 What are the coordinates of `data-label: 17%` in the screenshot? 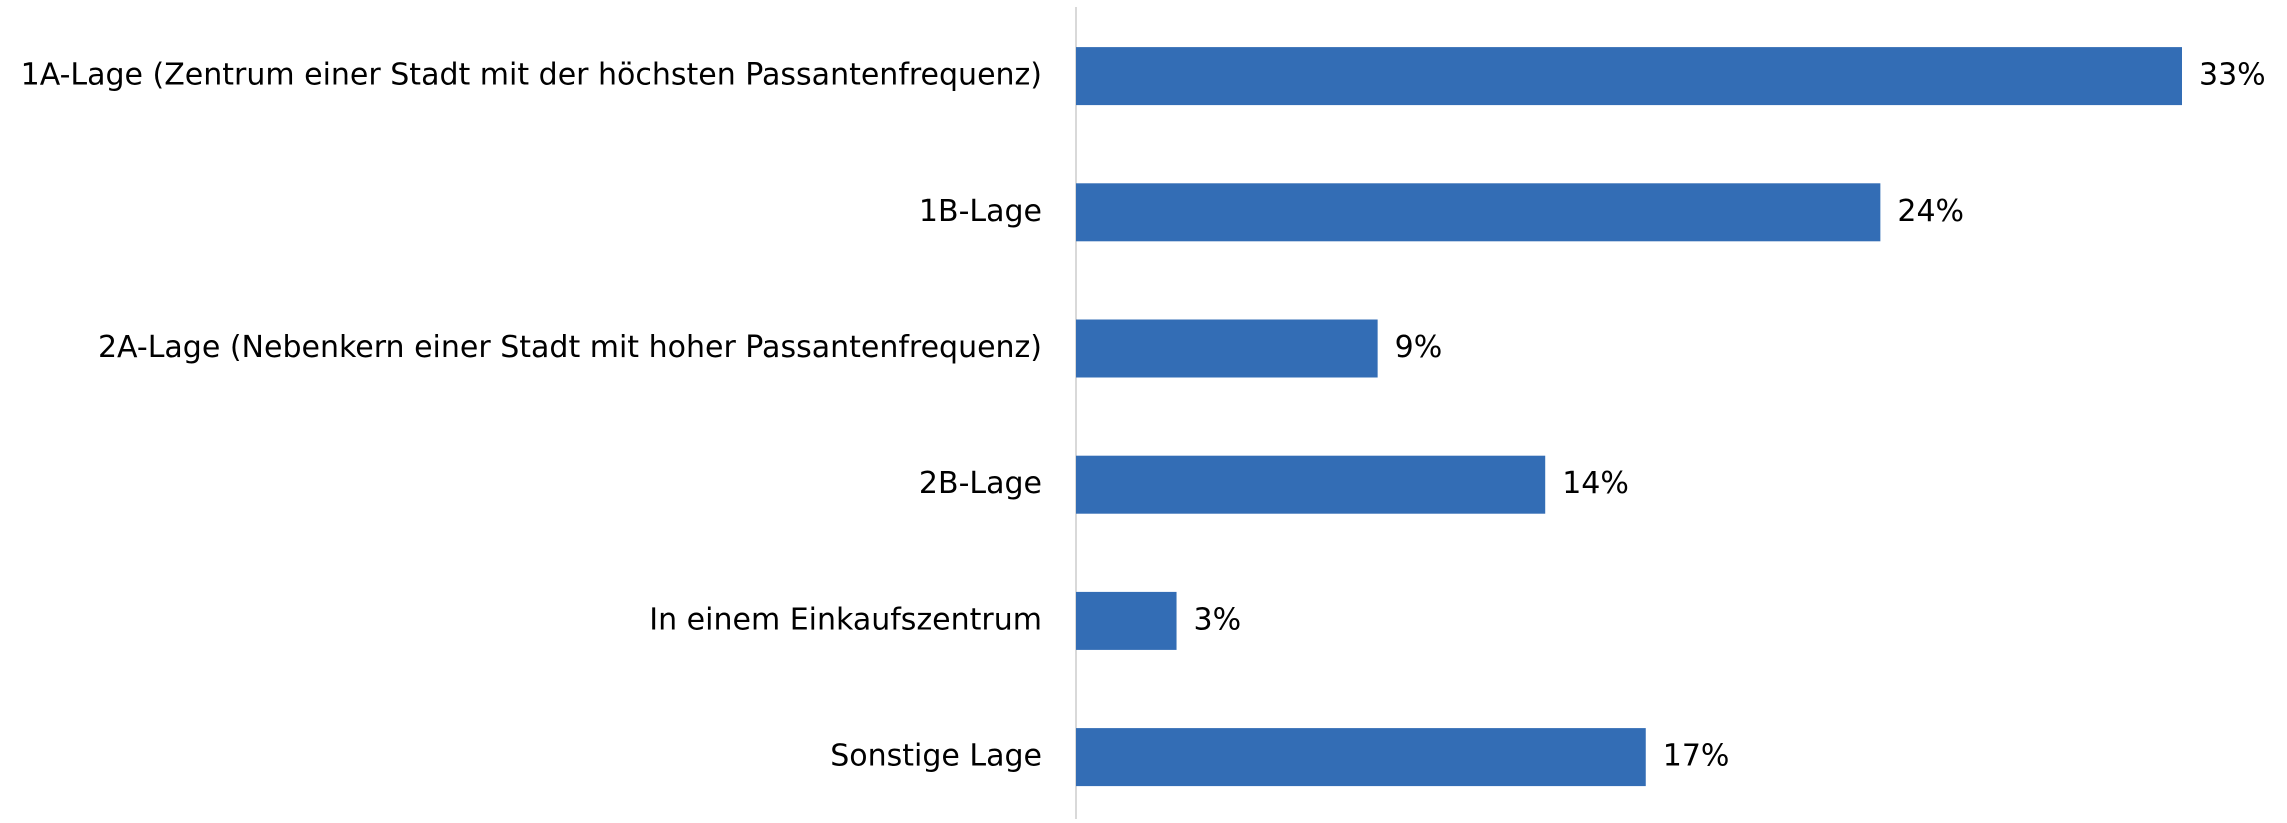 It's located at (1696, 756).